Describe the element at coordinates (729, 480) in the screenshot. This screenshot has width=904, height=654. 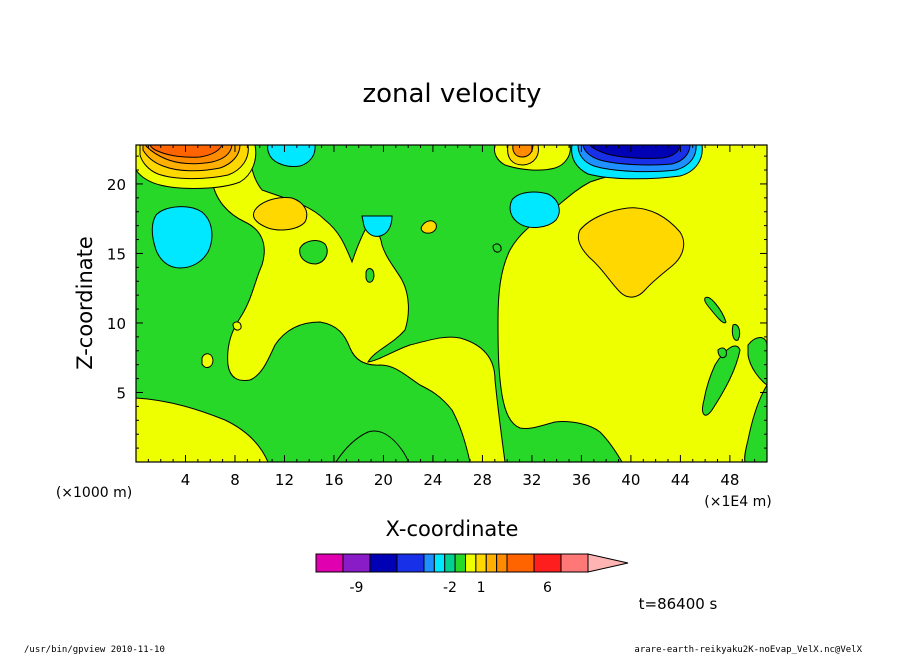
I see `x-tick-label: 48` at that location.